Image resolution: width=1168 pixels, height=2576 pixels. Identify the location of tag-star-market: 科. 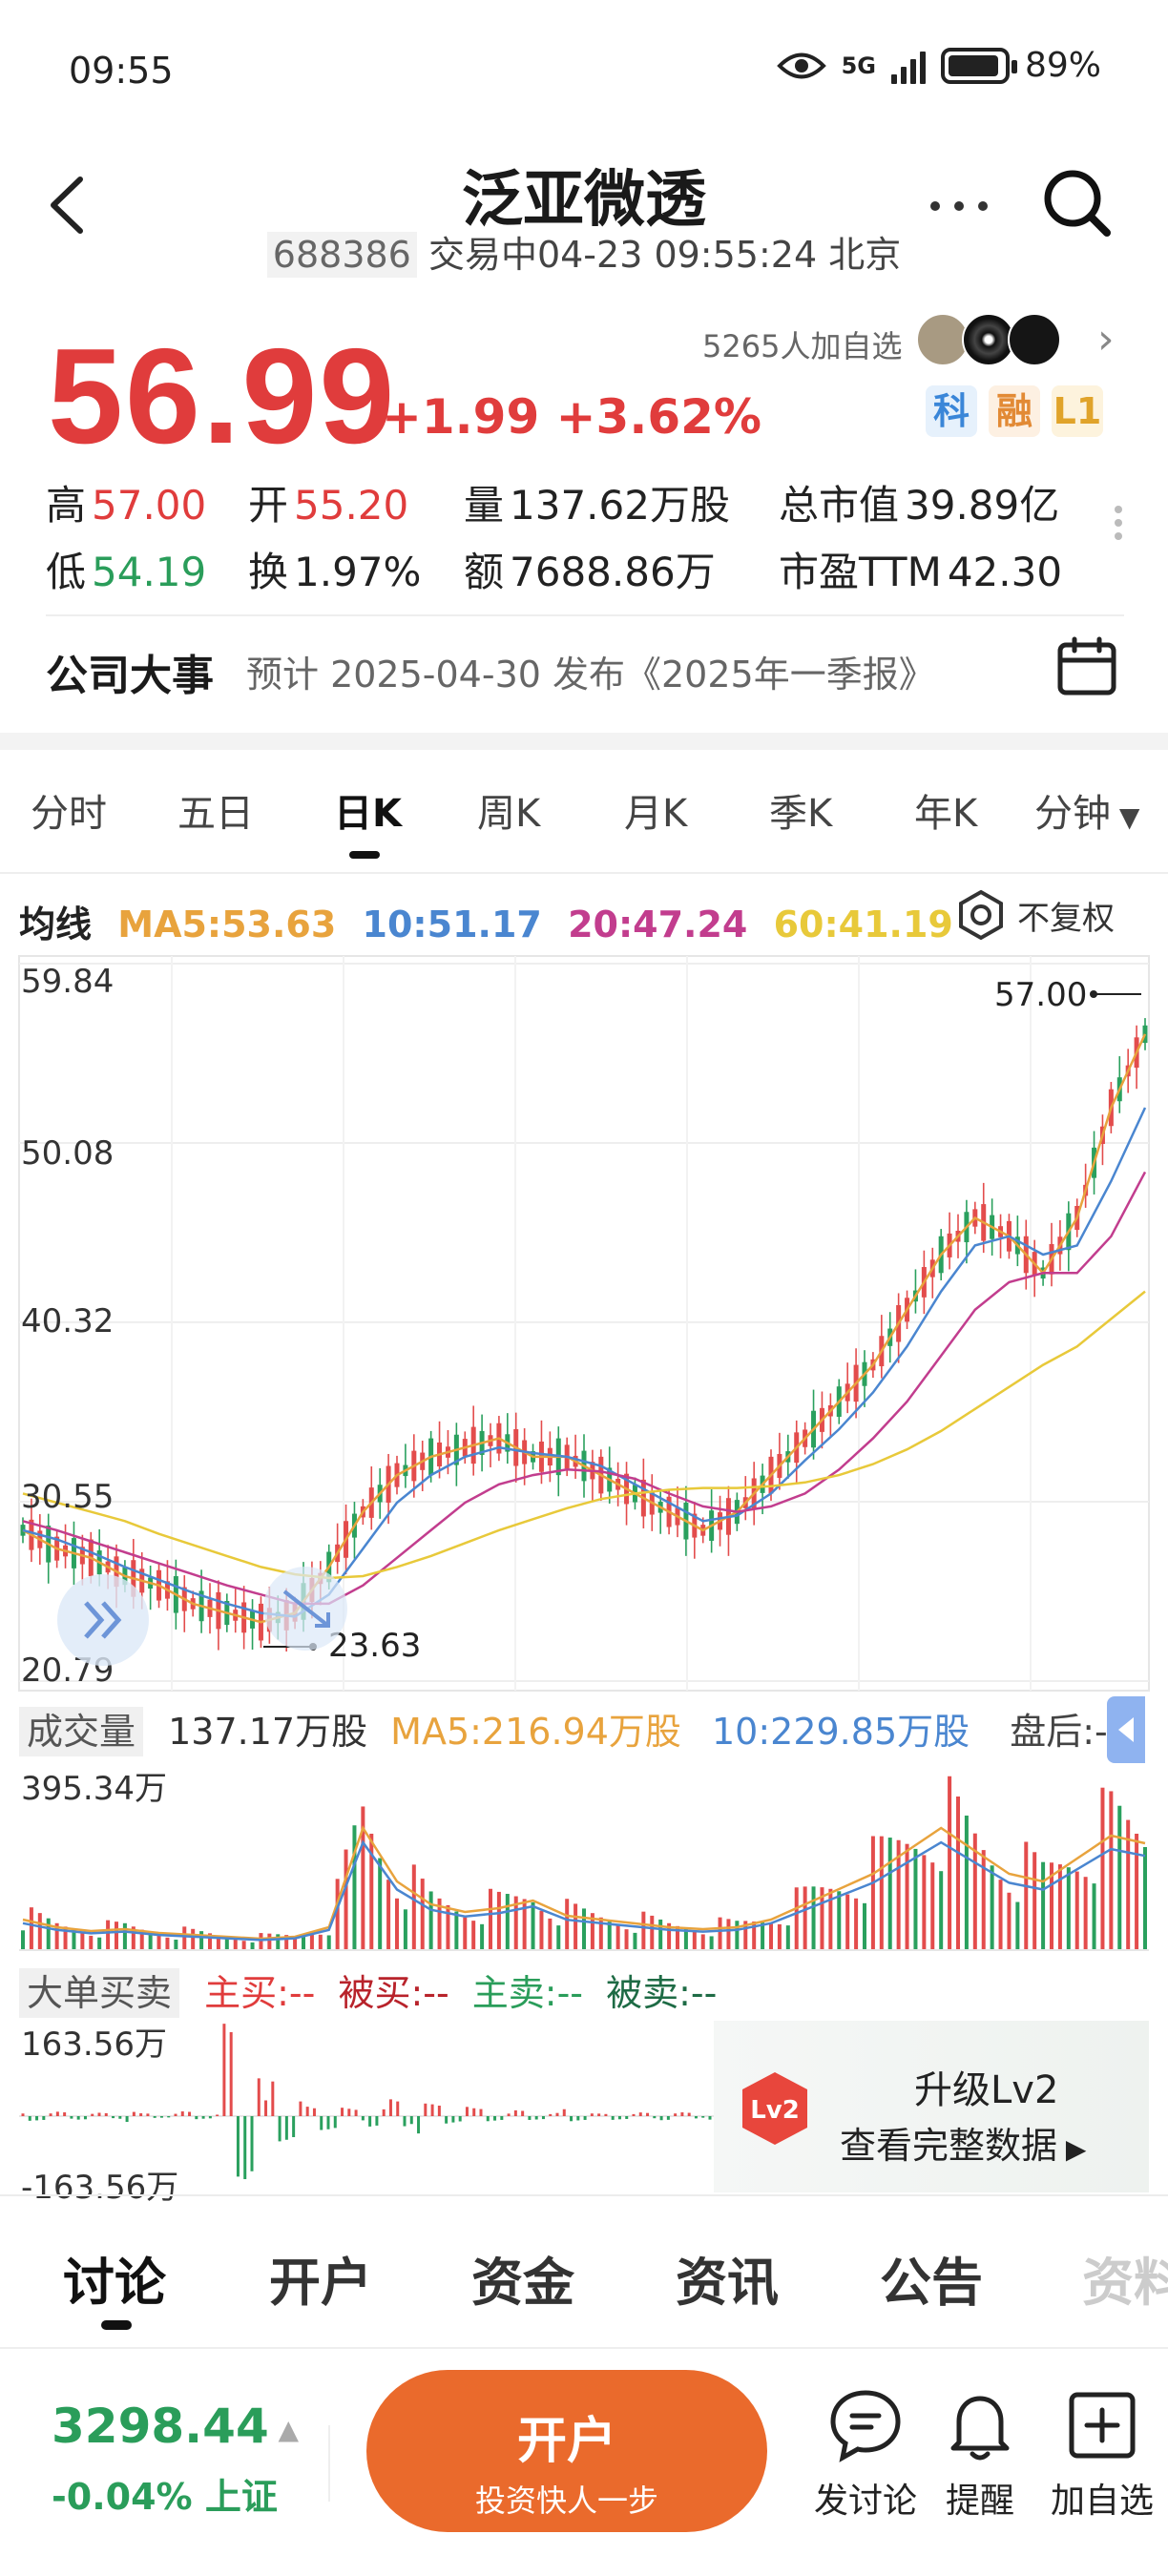
(951, 411).